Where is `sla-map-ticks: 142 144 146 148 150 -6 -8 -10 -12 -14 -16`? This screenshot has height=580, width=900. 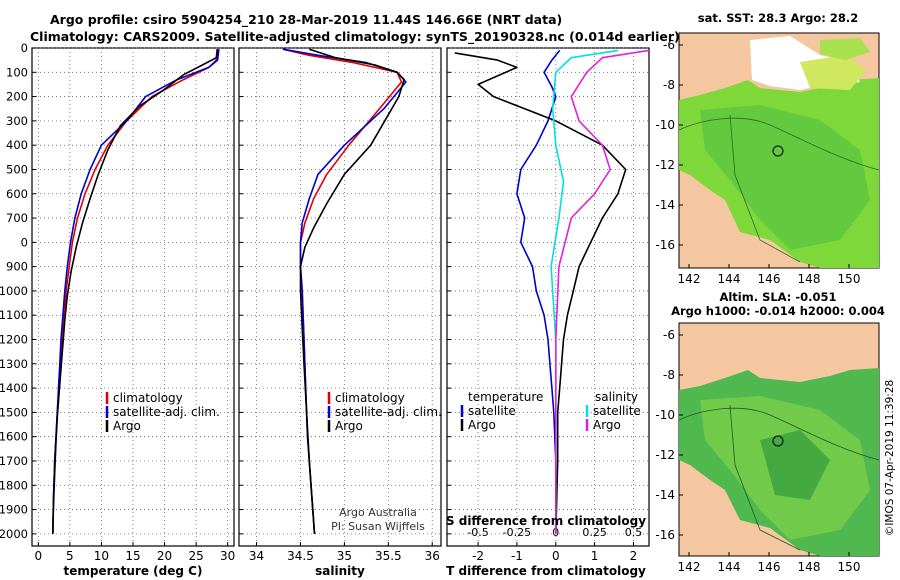 sla-map-ticks: 142 144 146 148 150 -6 -8 -10 -12 -14 -16 is located at coordinates (757, 451).